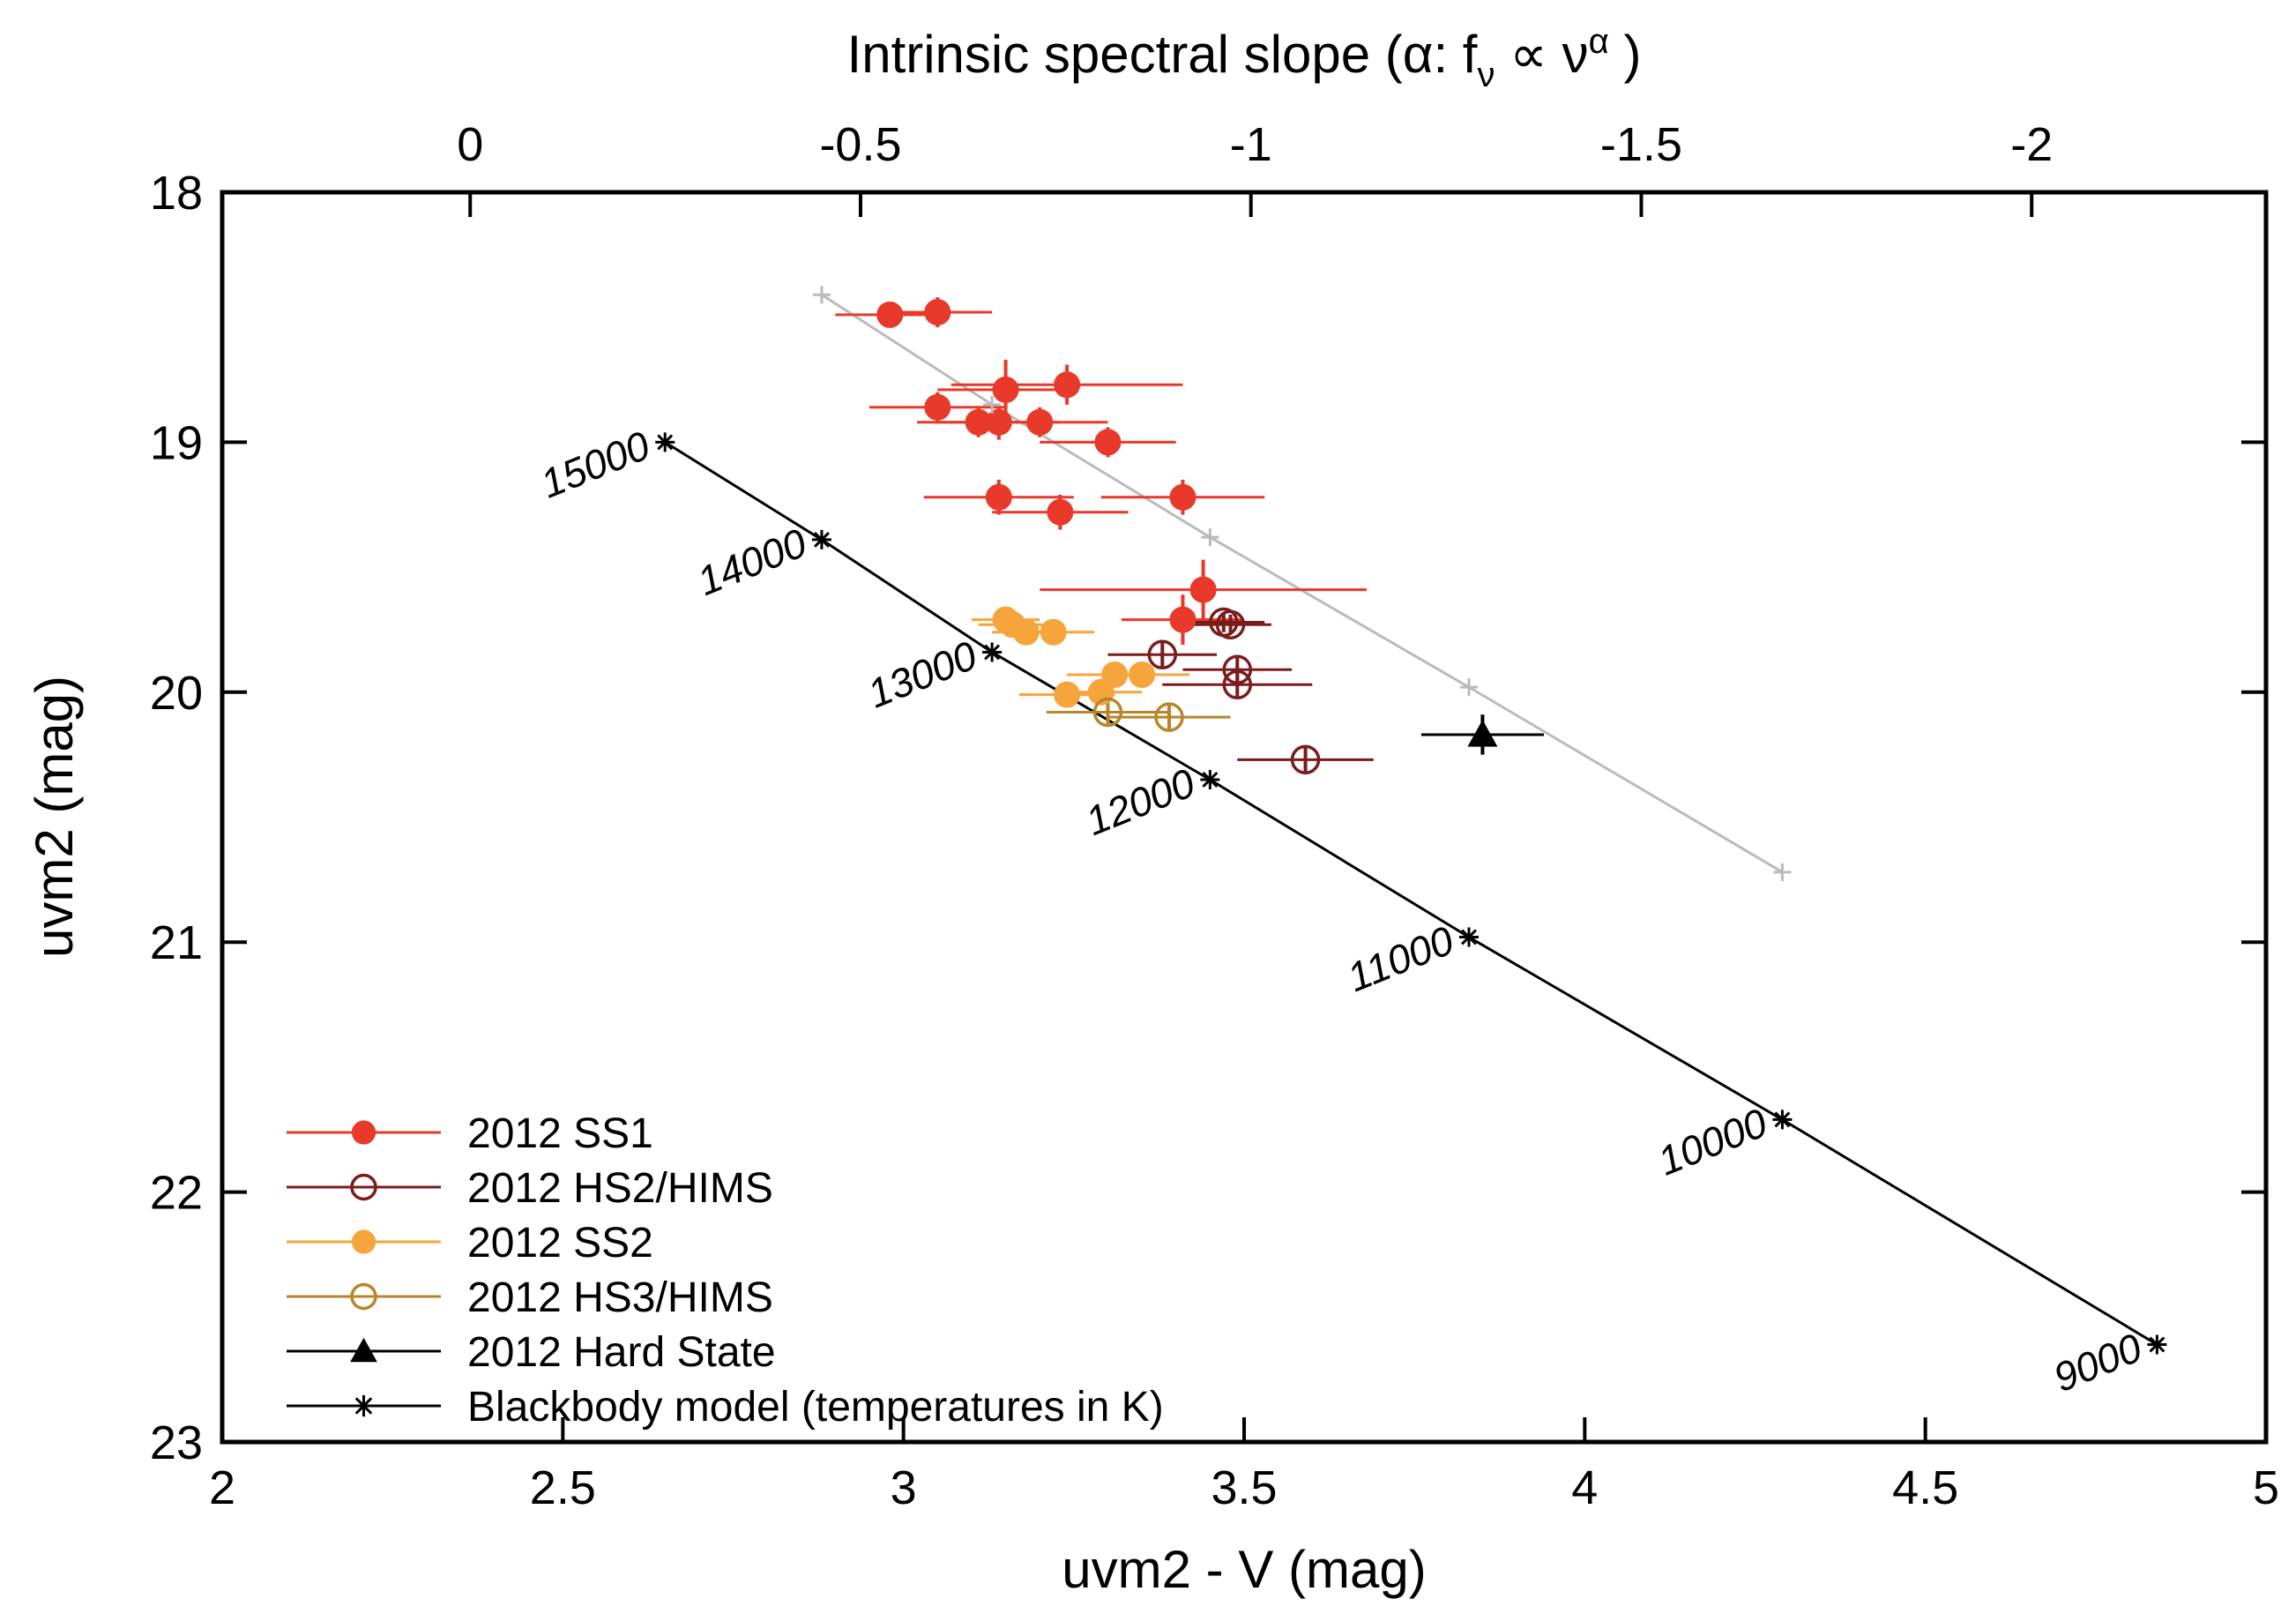 The width and height of the screenshot is (2296, 1614). What do you see at coordinates (904, 1487) in the screenshot?
I see `x-tick-label-2: 3` at bounding box center [904, 1487].